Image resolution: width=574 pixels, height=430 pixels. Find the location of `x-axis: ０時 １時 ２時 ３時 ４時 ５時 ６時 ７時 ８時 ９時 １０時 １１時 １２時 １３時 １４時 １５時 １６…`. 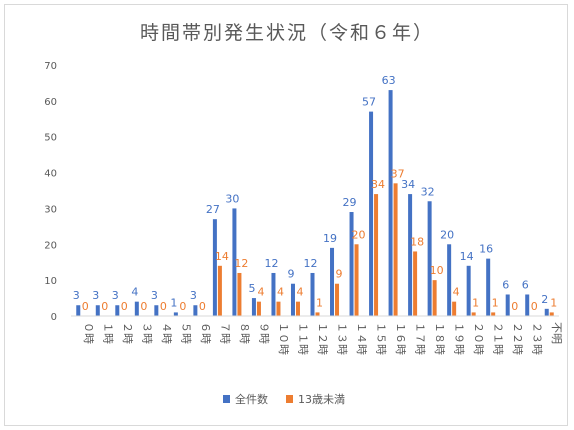

x-axis: ０時 １時 ２時 ３時 ４時 ５時 ６時 ７時 ８時 ９時 １０時 １１時 １２時 １３時 １４時 １５時 １６… is located at coordinates (317, 335).